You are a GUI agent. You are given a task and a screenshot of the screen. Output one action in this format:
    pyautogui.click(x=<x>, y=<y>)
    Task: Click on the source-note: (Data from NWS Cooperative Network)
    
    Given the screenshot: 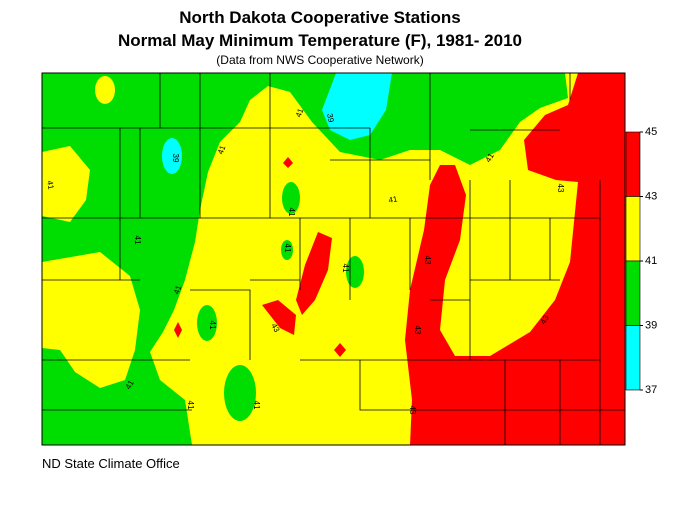 What is the action you would take?
    pyautogui.click(x=319, y=60)
    